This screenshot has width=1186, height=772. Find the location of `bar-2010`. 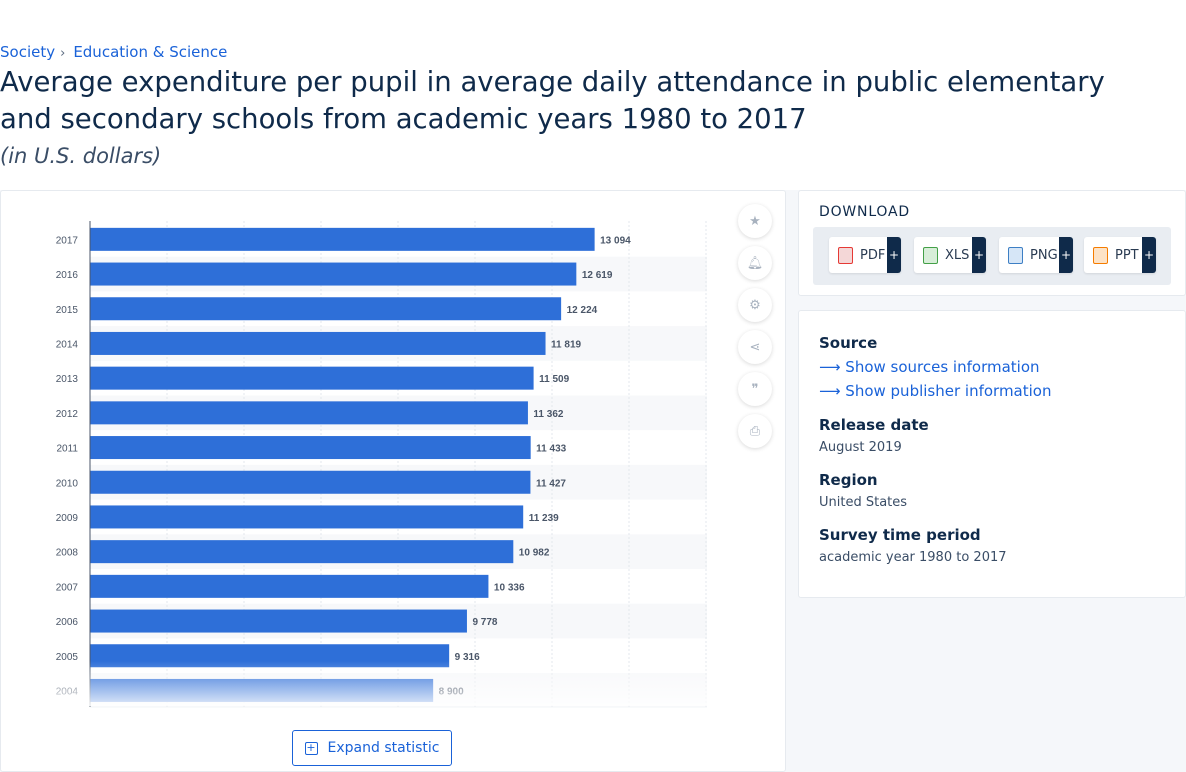

bar-2010 is located at coordinates (310, 482).